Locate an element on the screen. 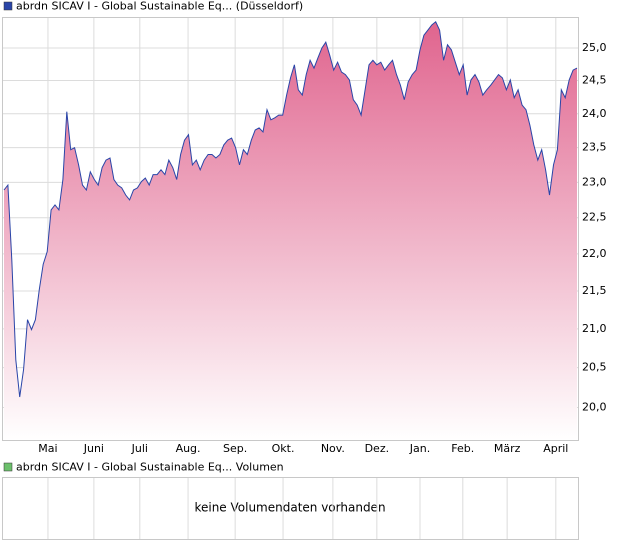  x-tick-label: März is located at coordinates (507, 448).